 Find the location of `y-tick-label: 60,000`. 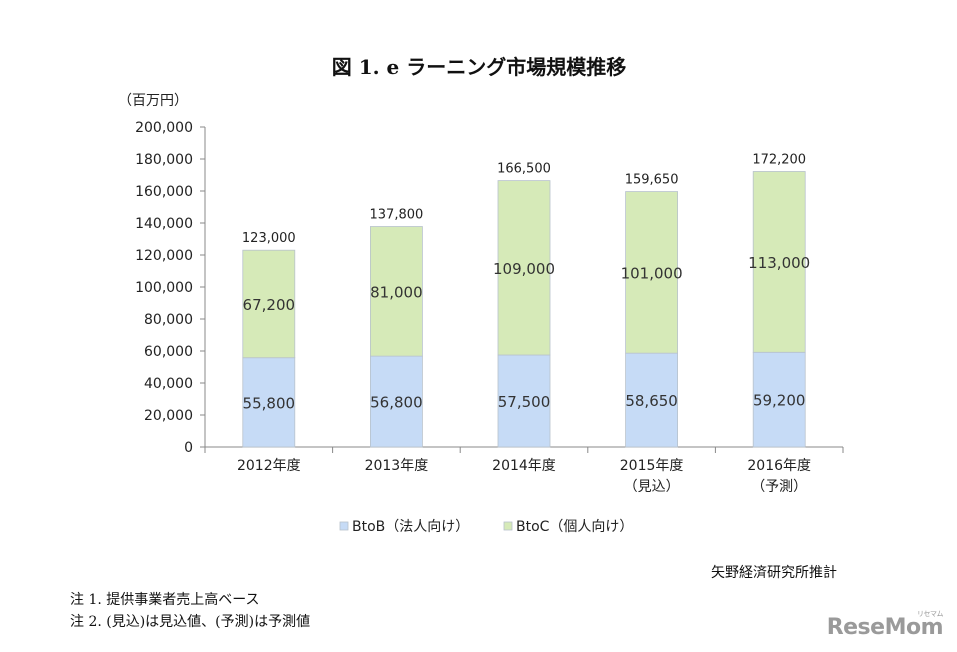

y-tick-label: 60,000 is located at coordinates (168, 352).